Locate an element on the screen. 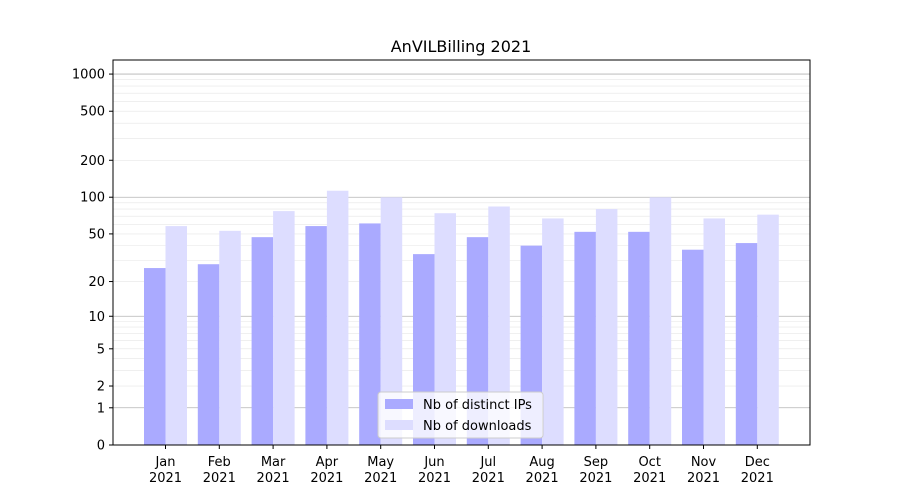  y-tick-label: 0 is located at coordinates (101, 446).